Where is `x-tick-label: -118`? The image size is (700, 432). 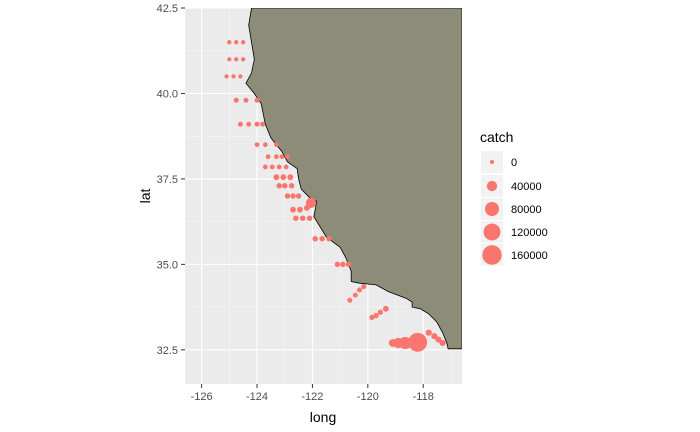 x-tick-label: -118 is located at coordinates (423, 397).